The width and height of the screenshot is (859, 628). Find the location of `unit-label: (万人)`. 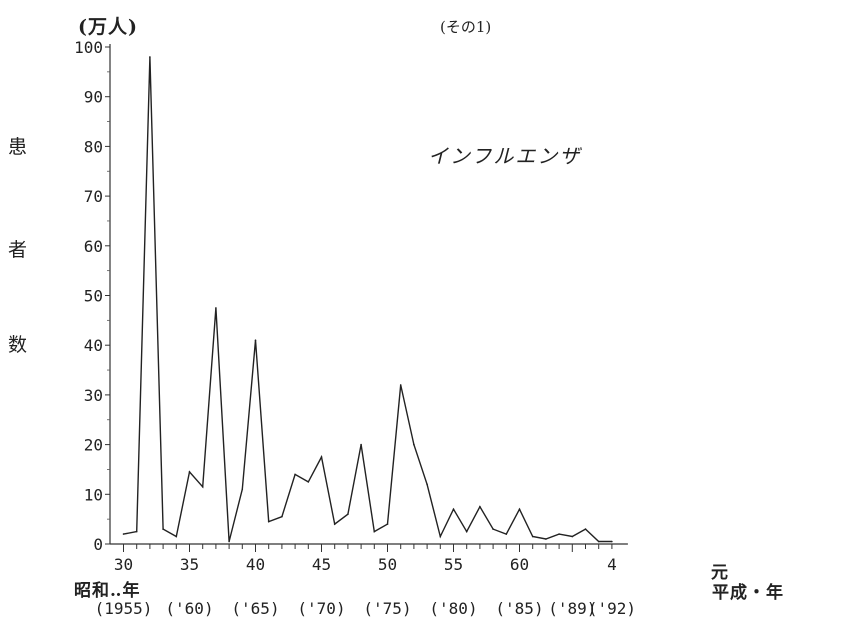

unit-label: (万人) is located at coordinates (108, 27).